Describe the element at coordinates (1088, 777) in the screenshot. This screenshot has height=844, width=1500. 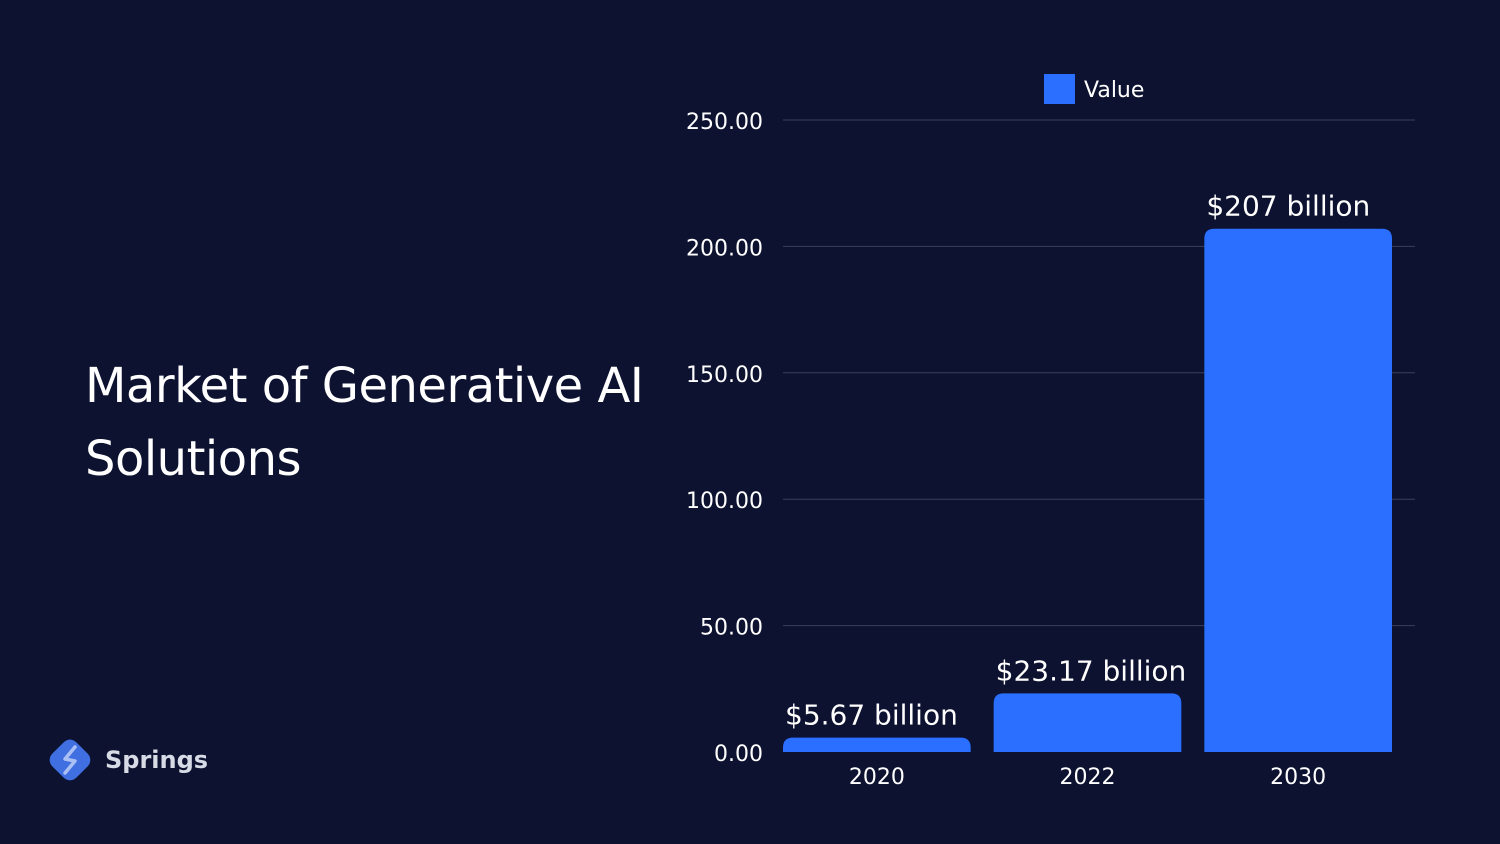
I see `x-tick-label: 2022` at that location.